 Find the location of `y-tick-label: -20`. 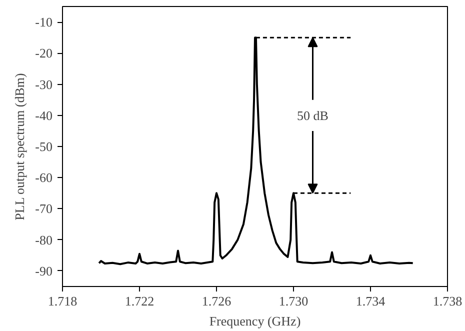

y-tick-label: -20 is located at coordinates (44, 53).